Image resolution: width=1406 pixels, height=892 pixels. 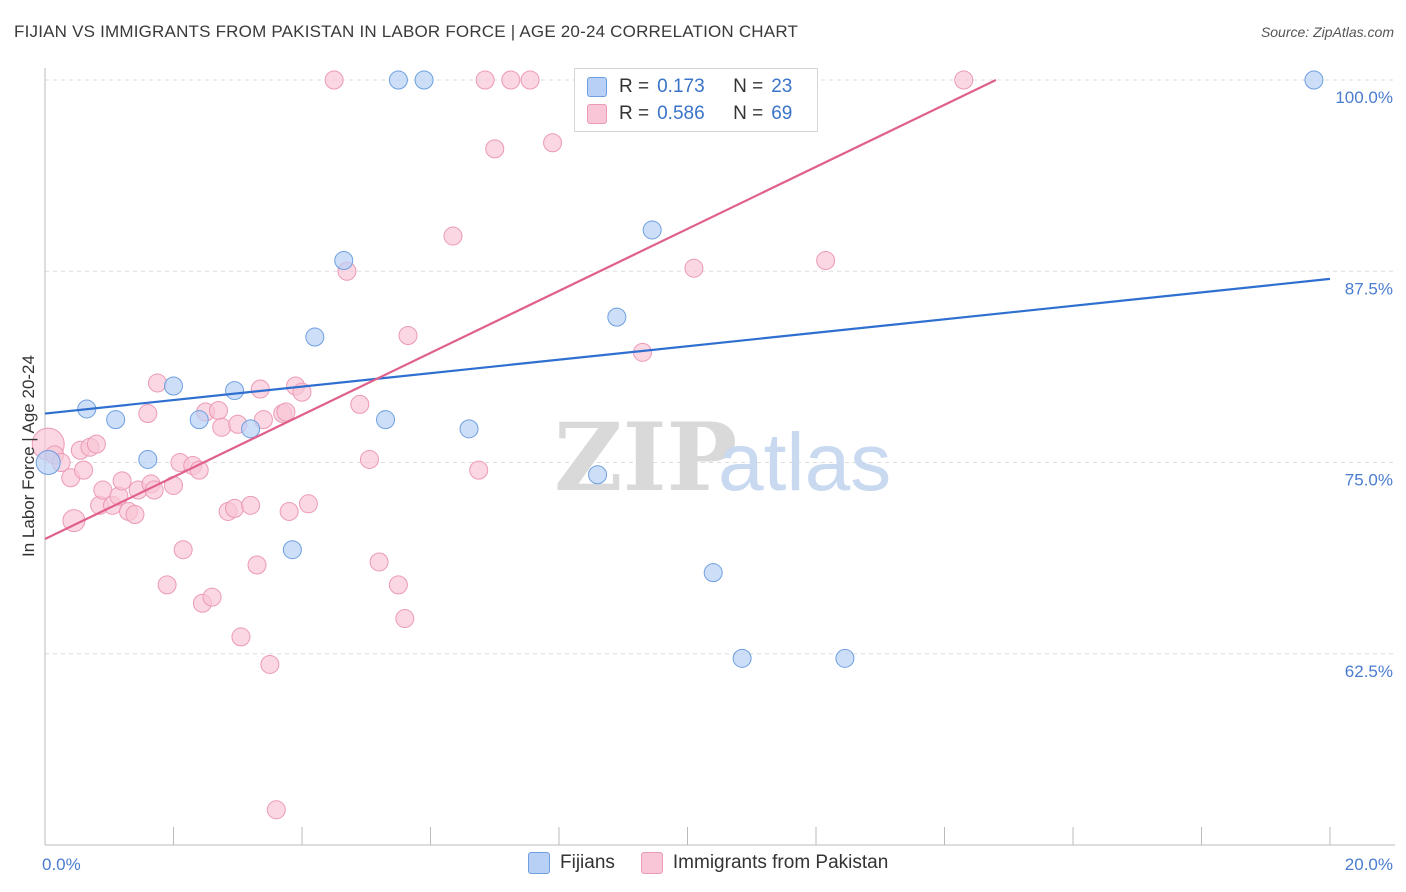 I want to click on y-tick-label: 87.5%, so click(x=1369, y=288).